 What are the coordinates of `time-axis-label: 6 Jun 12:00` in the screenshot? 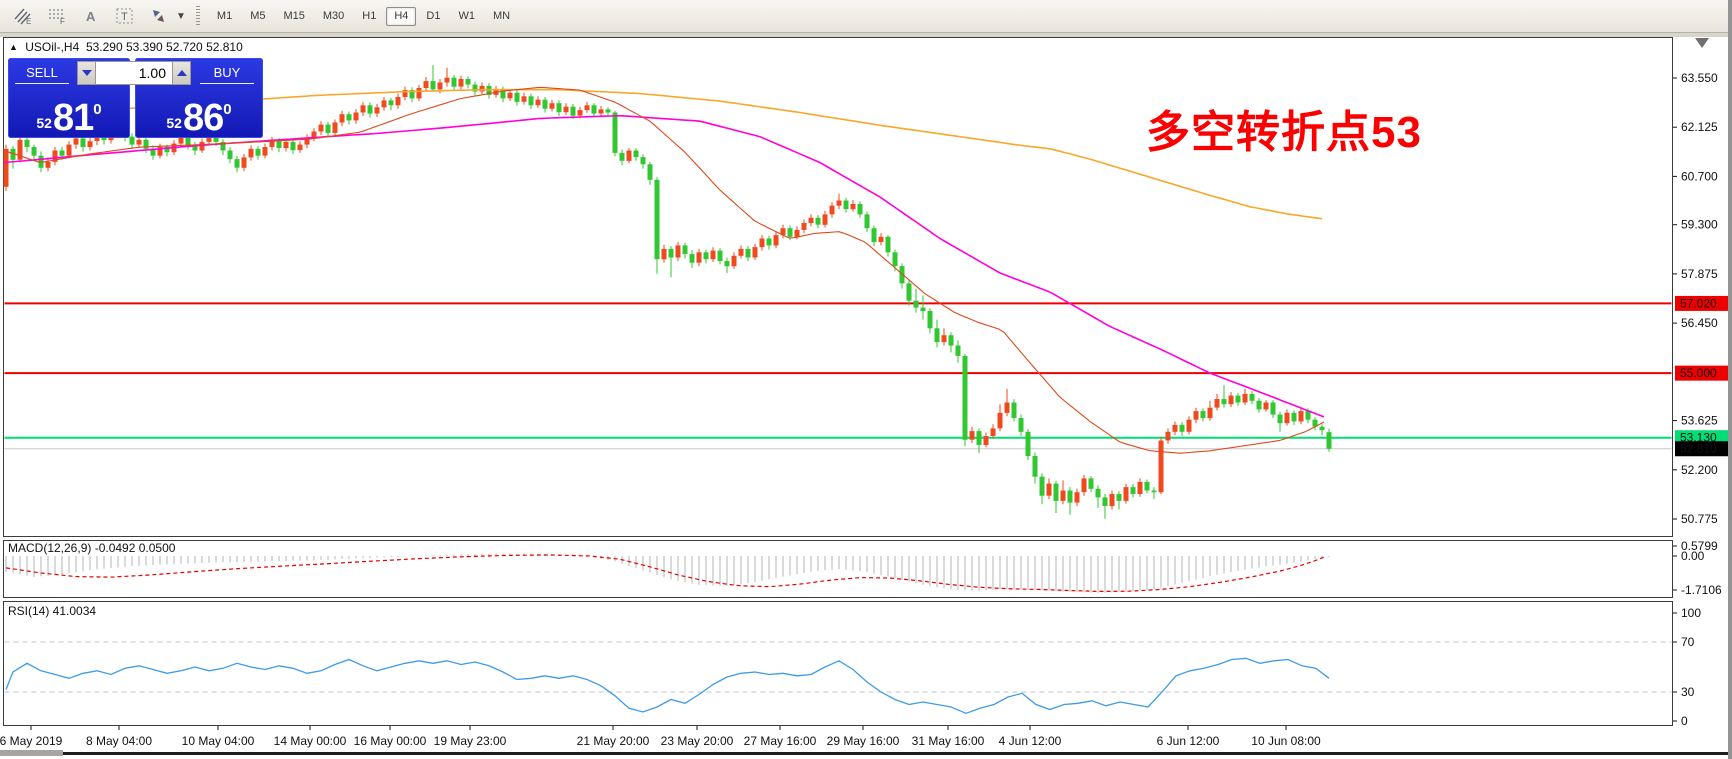 It's located at (1188, 741).